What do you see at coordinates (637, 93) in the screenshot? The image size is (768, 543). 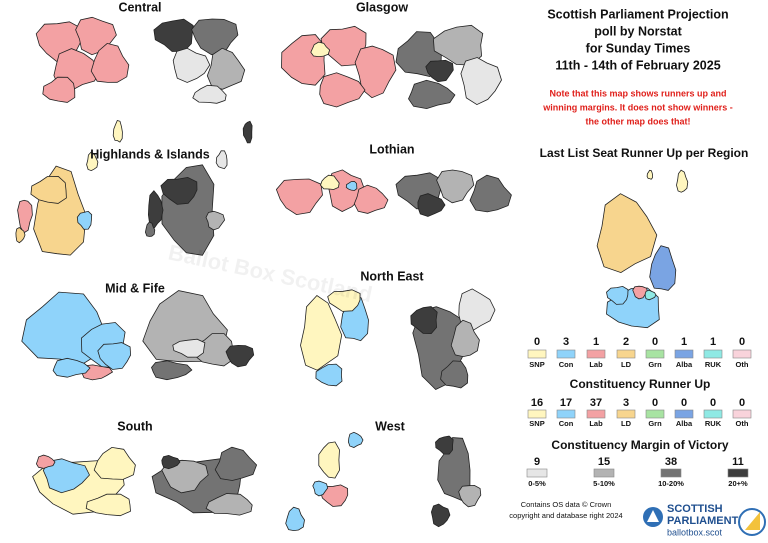 I see `note-line: Note that this map shows runners up and` at bounding box center [637, 93].